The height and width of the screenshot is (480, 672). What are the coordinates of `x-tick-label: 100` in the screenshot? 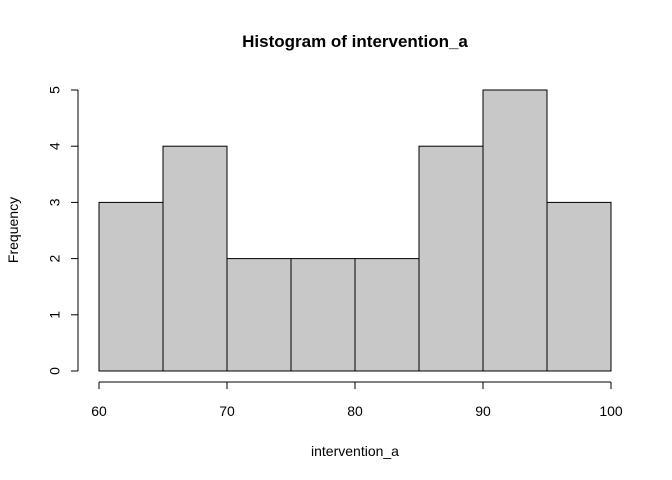 It's located at (611, 411).